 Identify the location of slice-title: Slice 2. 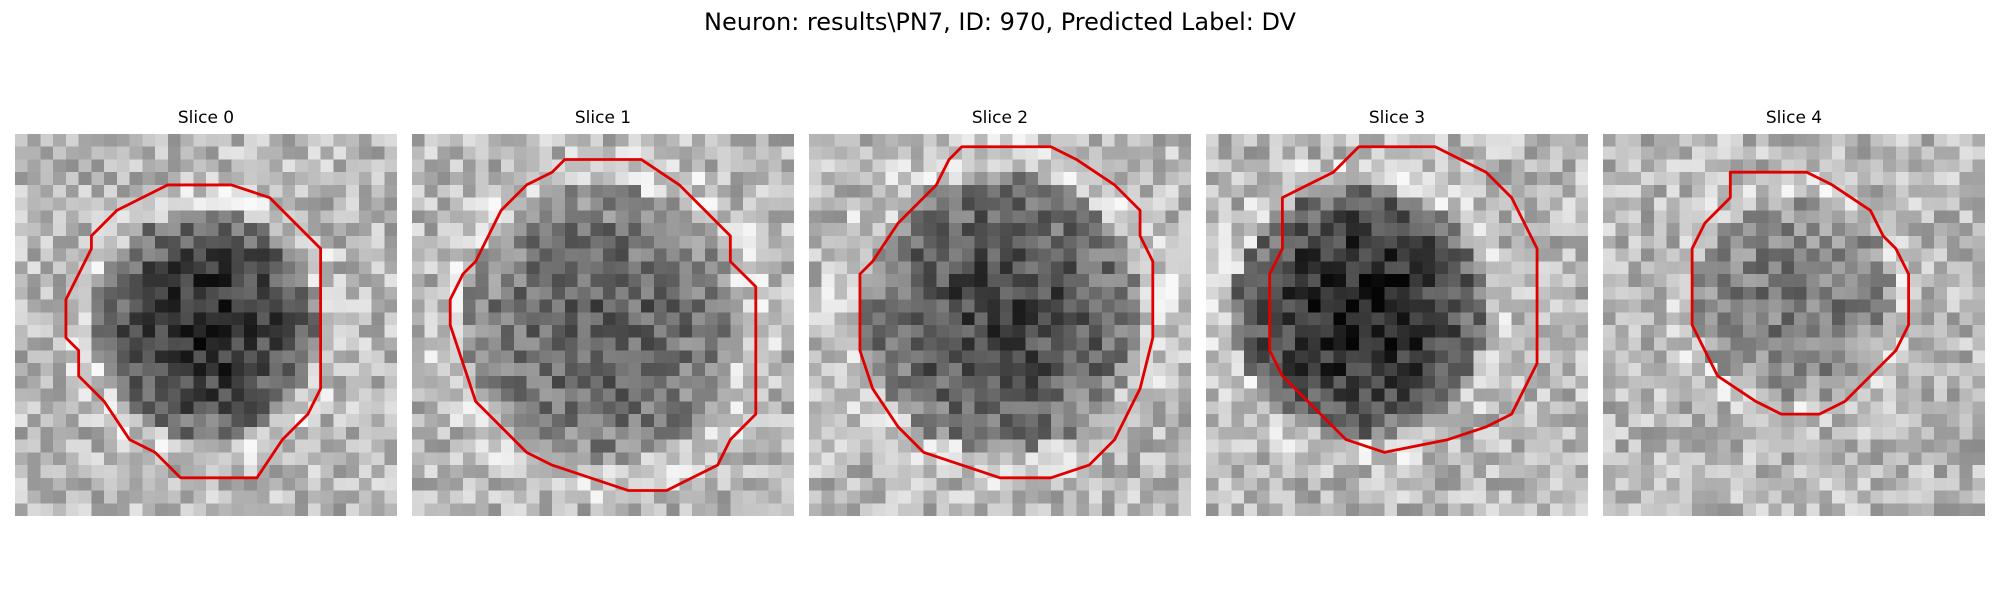
(1000, 118).